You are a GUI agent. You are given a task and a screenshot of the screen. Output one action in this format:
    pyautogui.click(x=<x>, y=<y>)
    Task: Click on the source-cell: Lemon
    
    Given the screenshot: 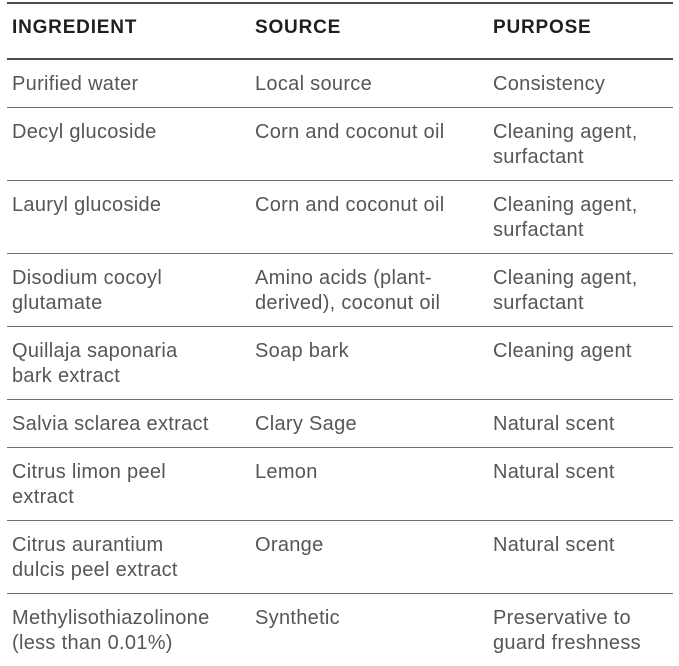 What is the action you would take?
    pyautogui.click(x=374, y=484)
    